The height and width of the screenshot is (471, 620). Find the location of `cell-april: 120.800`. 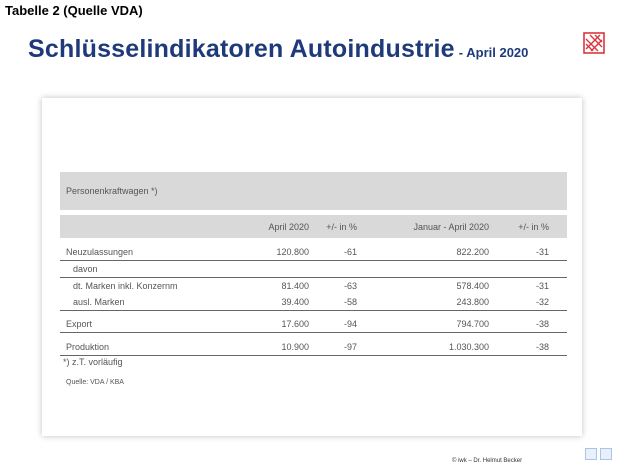

cell-april: 120.800 is located at coordinates (292, 252).